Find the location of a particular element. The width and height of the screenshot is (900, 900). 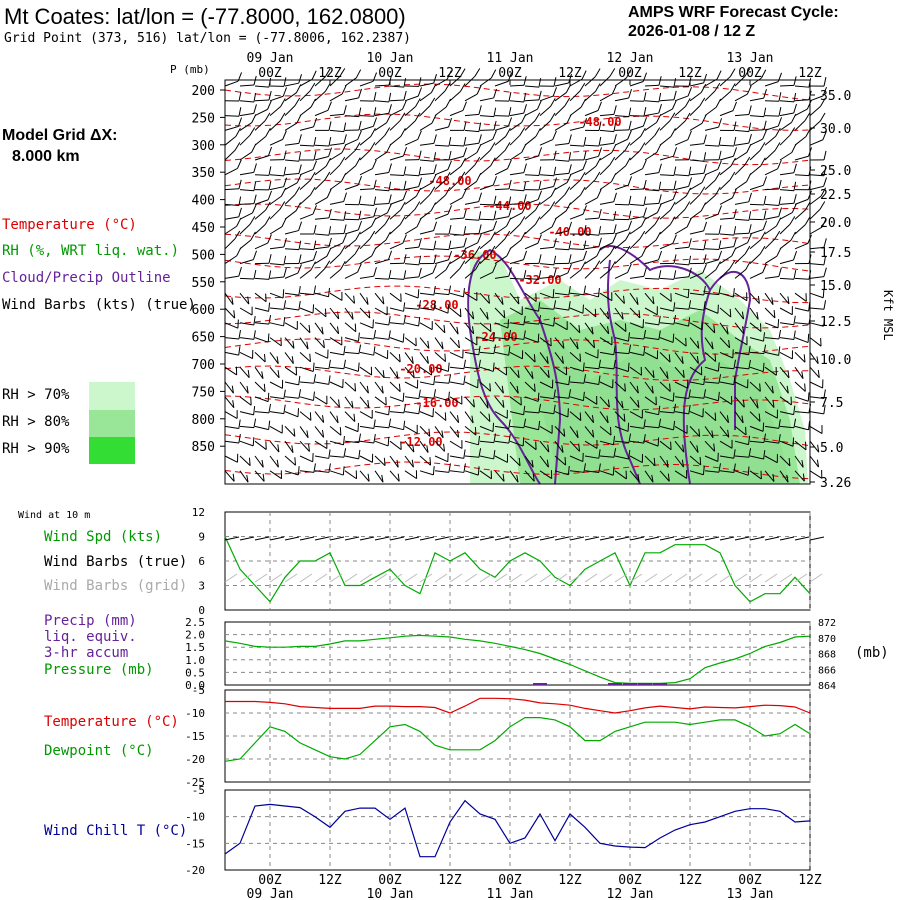

label-wind-barbs-true: Wind Barbs (true) is located at coordinates (116, 562).